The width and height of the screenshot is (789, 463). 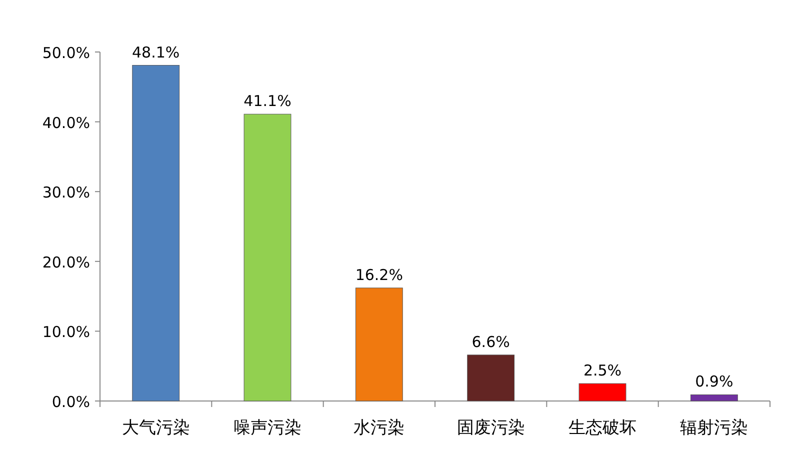 I want to click on data-label: 6.6%, so click(x=491, y=341).